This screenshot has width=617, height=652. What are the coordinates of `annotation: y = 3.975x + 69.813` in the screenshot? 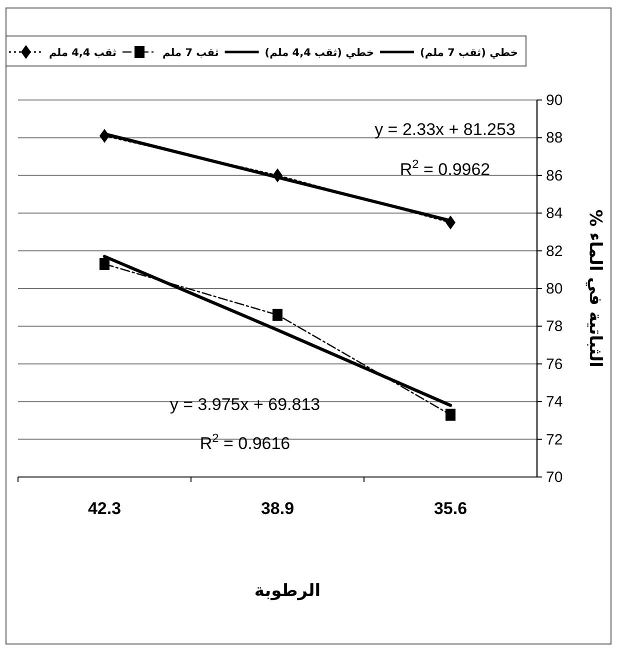 It's located at (245, 404).